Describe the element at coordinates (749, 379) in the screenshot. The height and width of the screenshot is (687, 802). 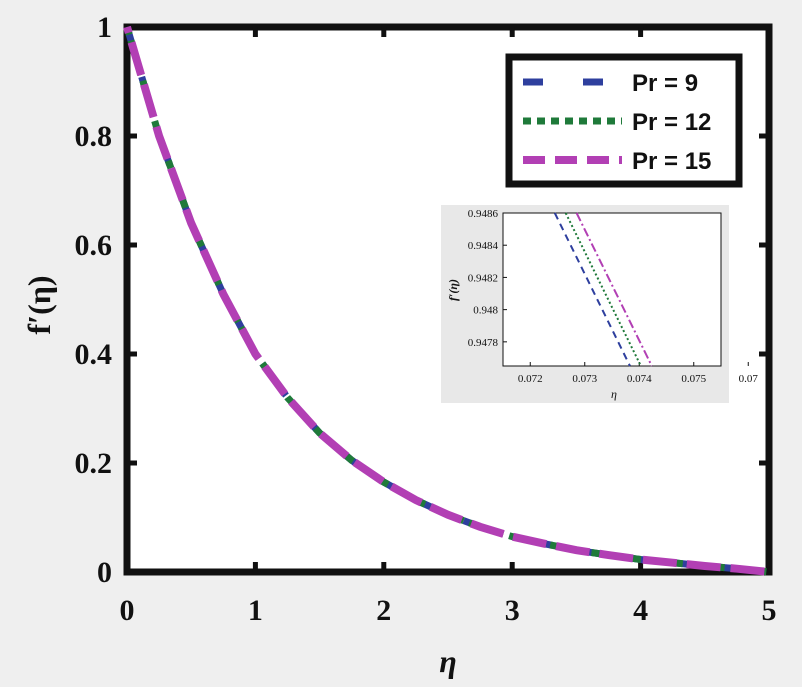
I see `inset-x-tick-label: 0.07` at that location.